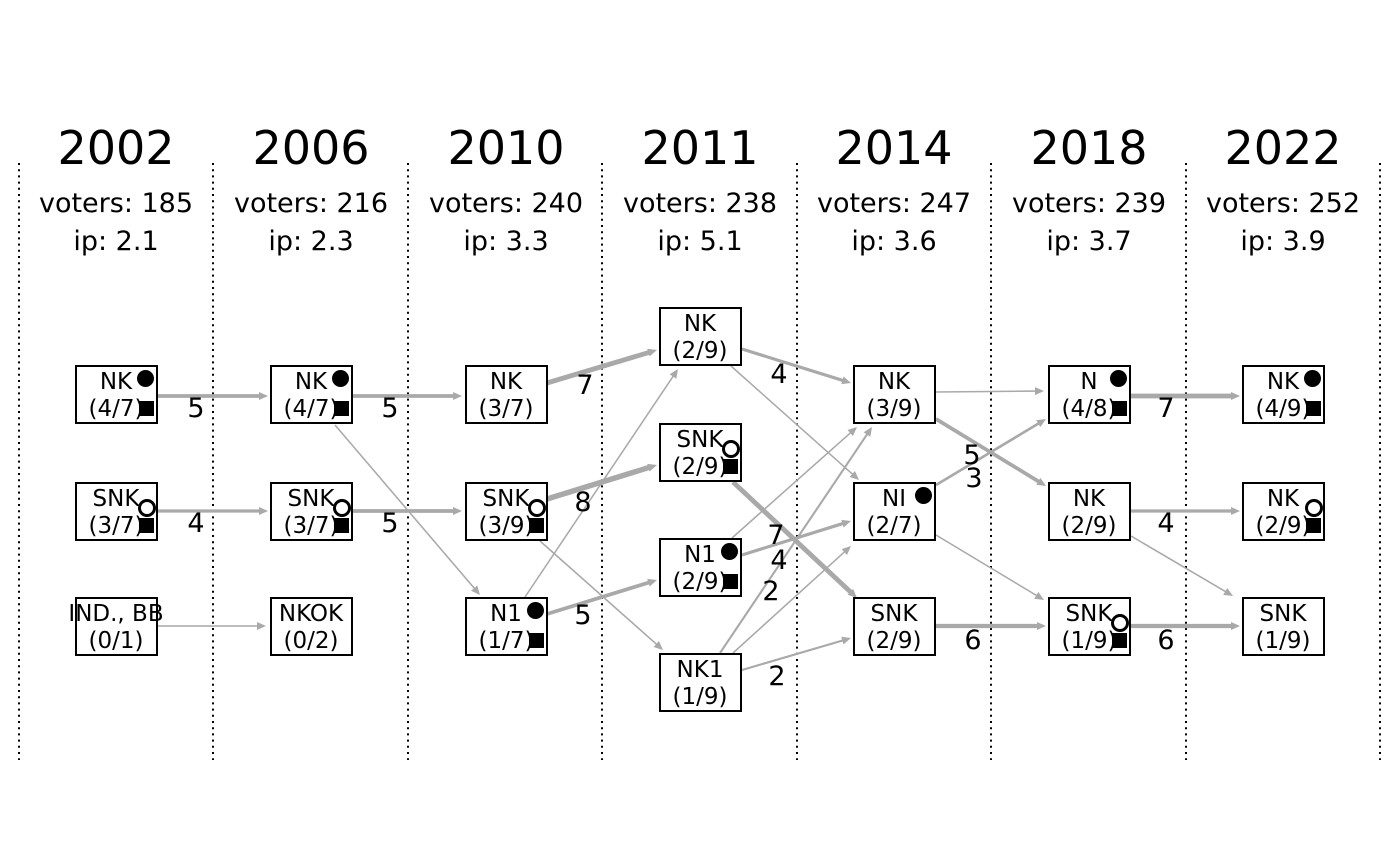  I want to click on node-2002-INDBB: IND., BB (0/1), so click(116, 626).